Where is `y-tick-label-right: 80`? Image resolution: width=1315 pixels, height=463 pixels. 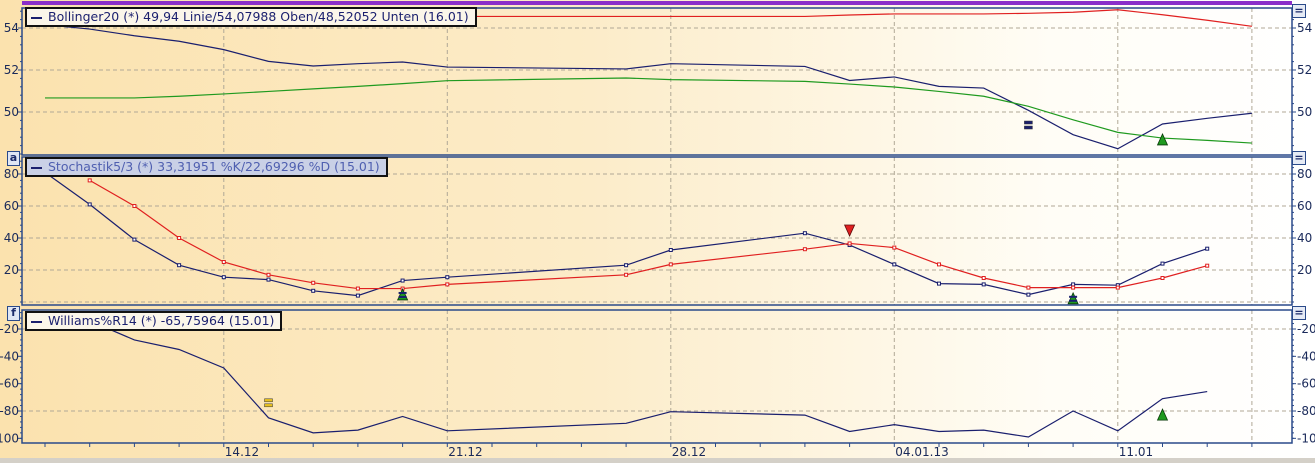 y-tick-label-right: 80 is located at coordinates (1304, 174).